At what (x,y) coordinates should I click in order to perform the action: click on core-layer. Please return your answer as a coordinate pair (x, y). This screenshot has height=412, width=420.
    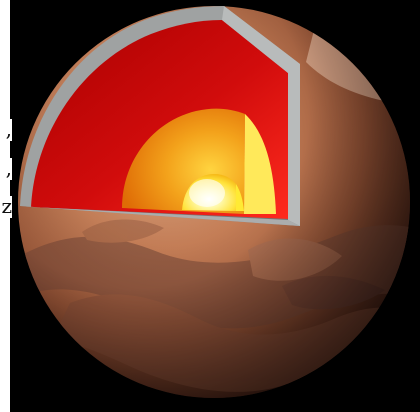
    Looking at the image, I should click on (213, 192).